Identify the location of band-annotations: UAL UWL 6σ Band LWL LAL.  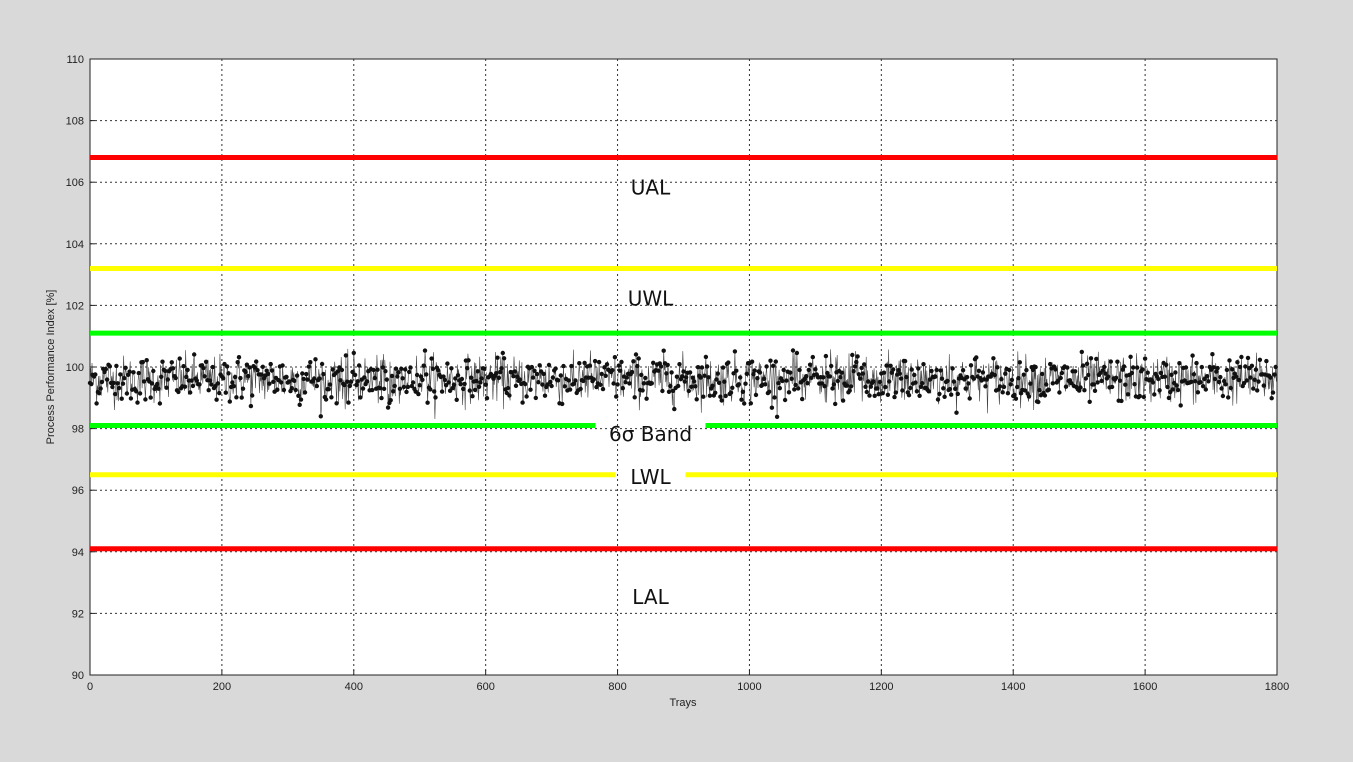
(650, 393).